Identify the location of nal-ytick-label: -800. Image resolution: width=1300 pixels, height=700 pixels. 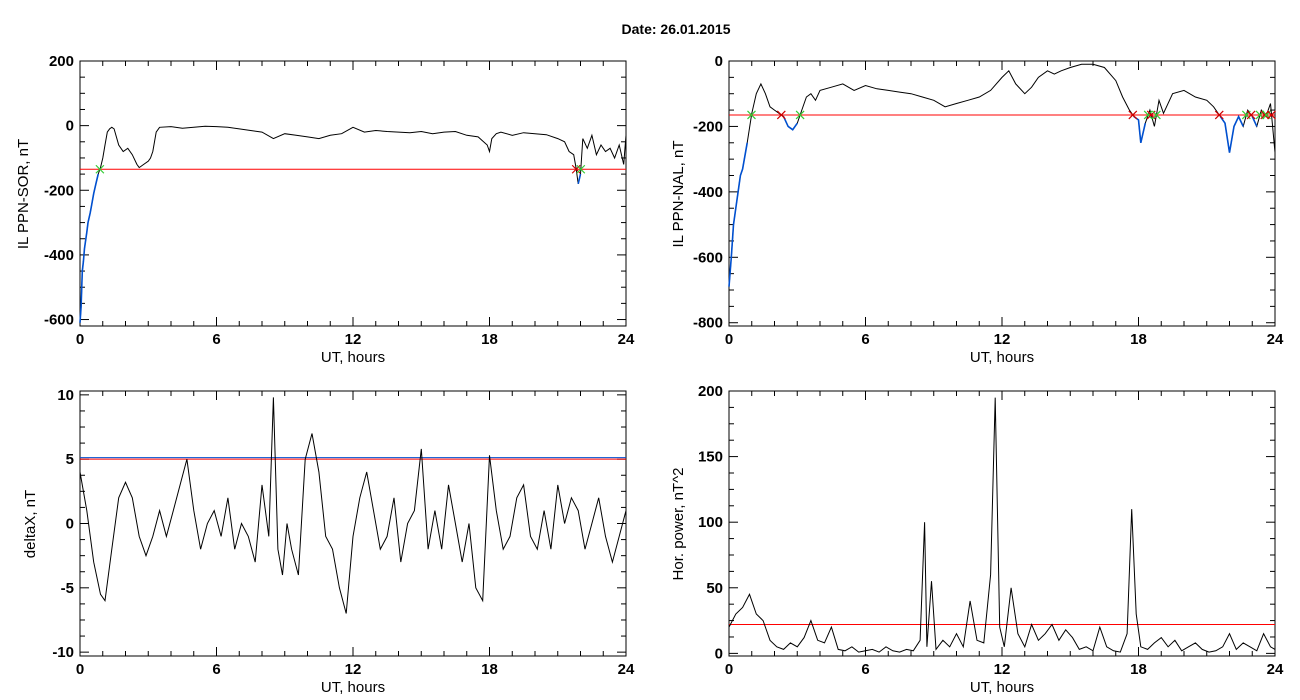
(708, 323).